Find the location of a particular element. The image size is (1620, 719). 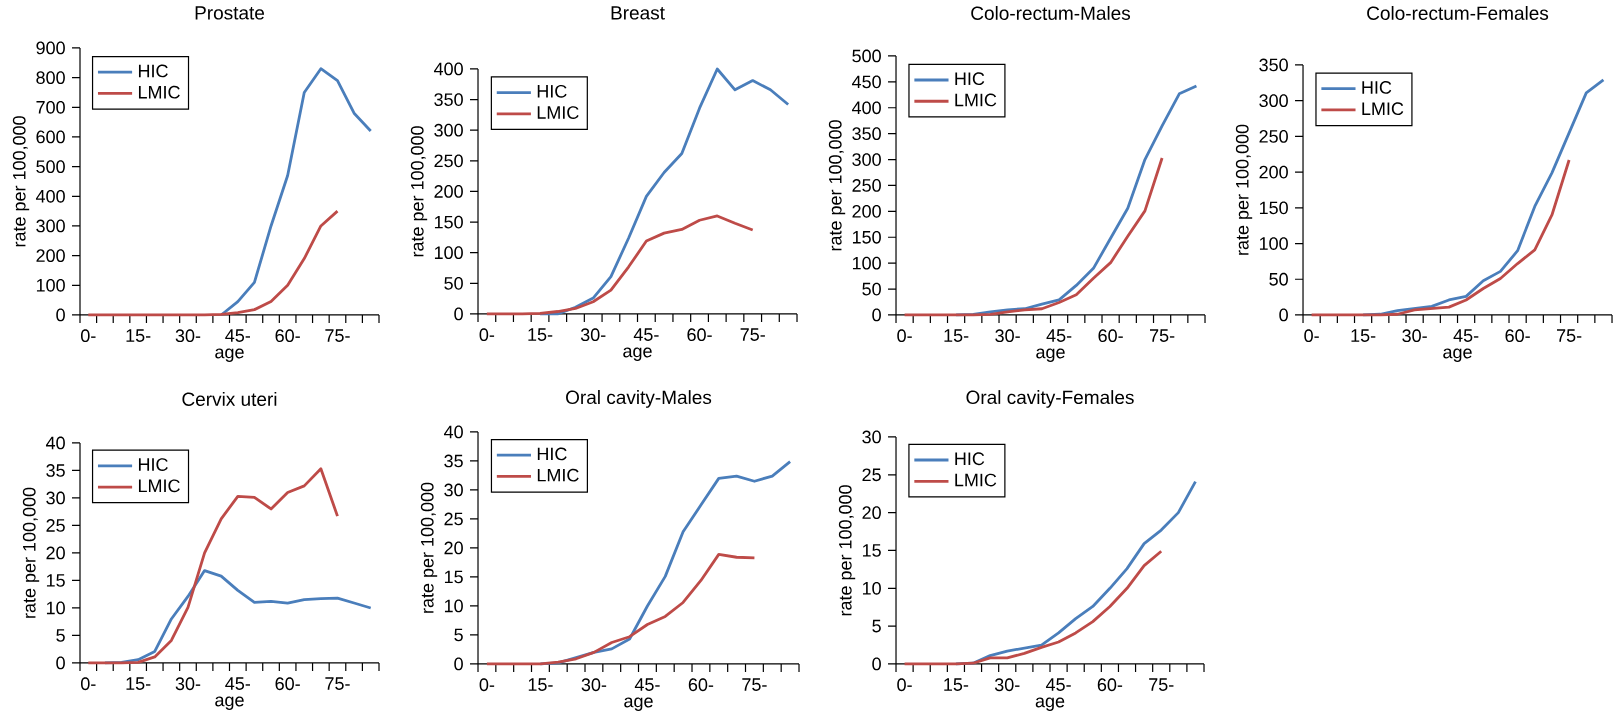

y-tick-label: 700 is located at coordinates (50, 107).